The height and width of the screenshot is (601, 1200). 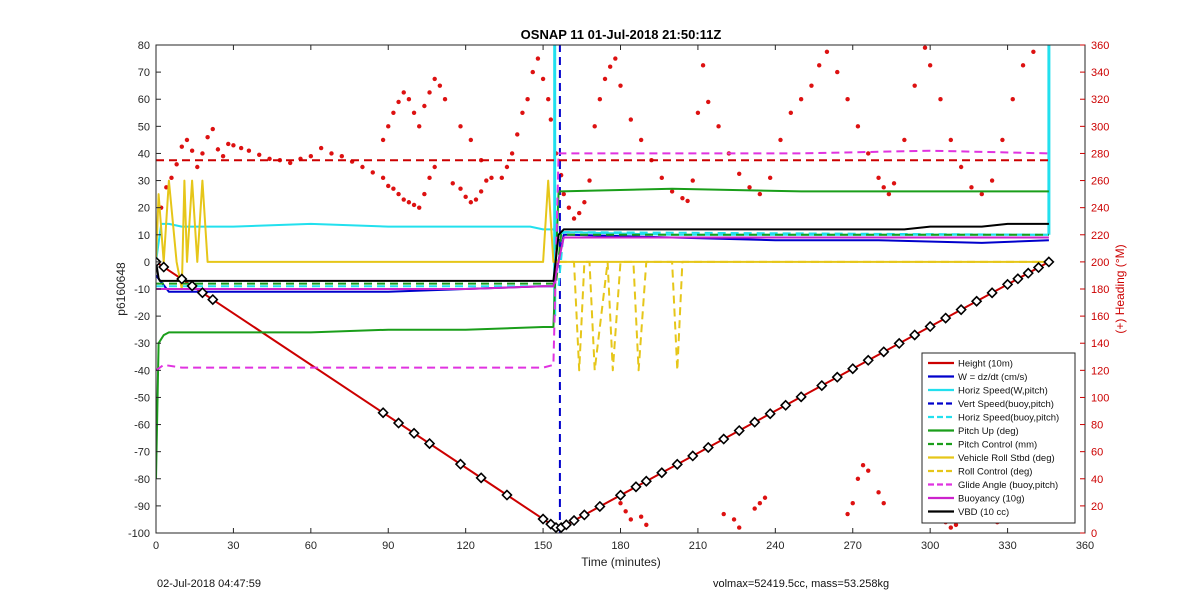 I want to click on y-tick-label-left: 40, so click(x=144, y=154).